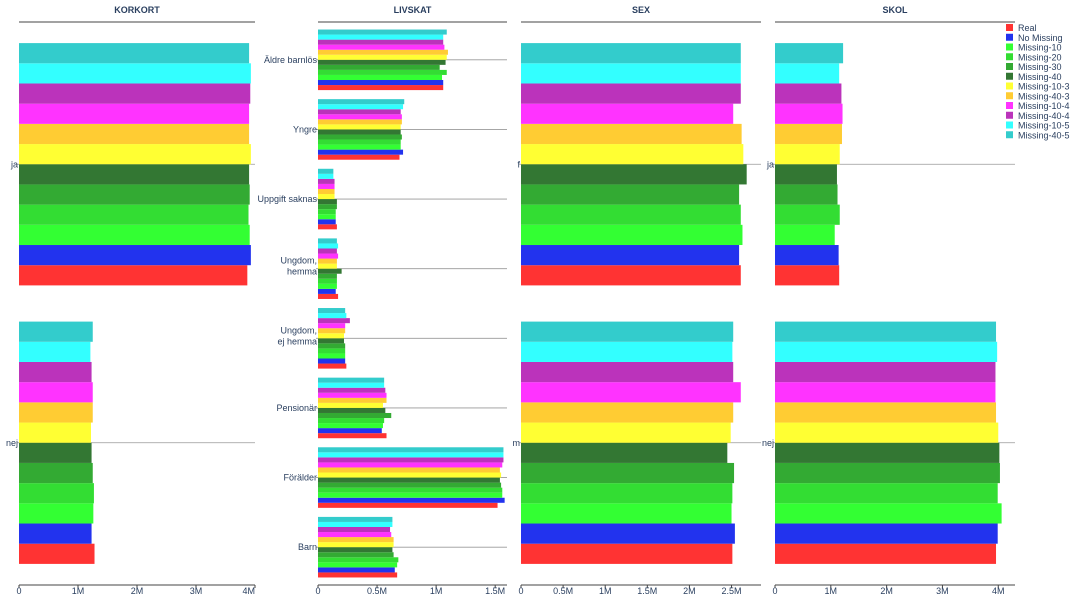 Image resolution: width=1078 pixels, height=601 pixels. Describe the element at coordinates (360, 117) in the screenshot. I see `bar-missing-10-4-yngre` at that location.